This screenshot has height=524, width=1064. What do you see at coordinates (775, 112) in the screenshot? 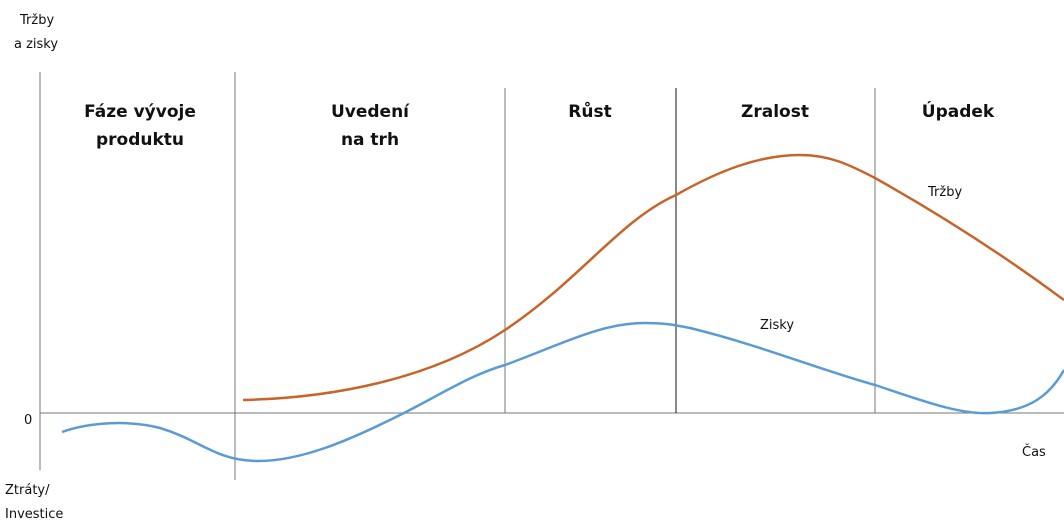
I see `phase-label: Zralost` at bounding box center [775, 112].